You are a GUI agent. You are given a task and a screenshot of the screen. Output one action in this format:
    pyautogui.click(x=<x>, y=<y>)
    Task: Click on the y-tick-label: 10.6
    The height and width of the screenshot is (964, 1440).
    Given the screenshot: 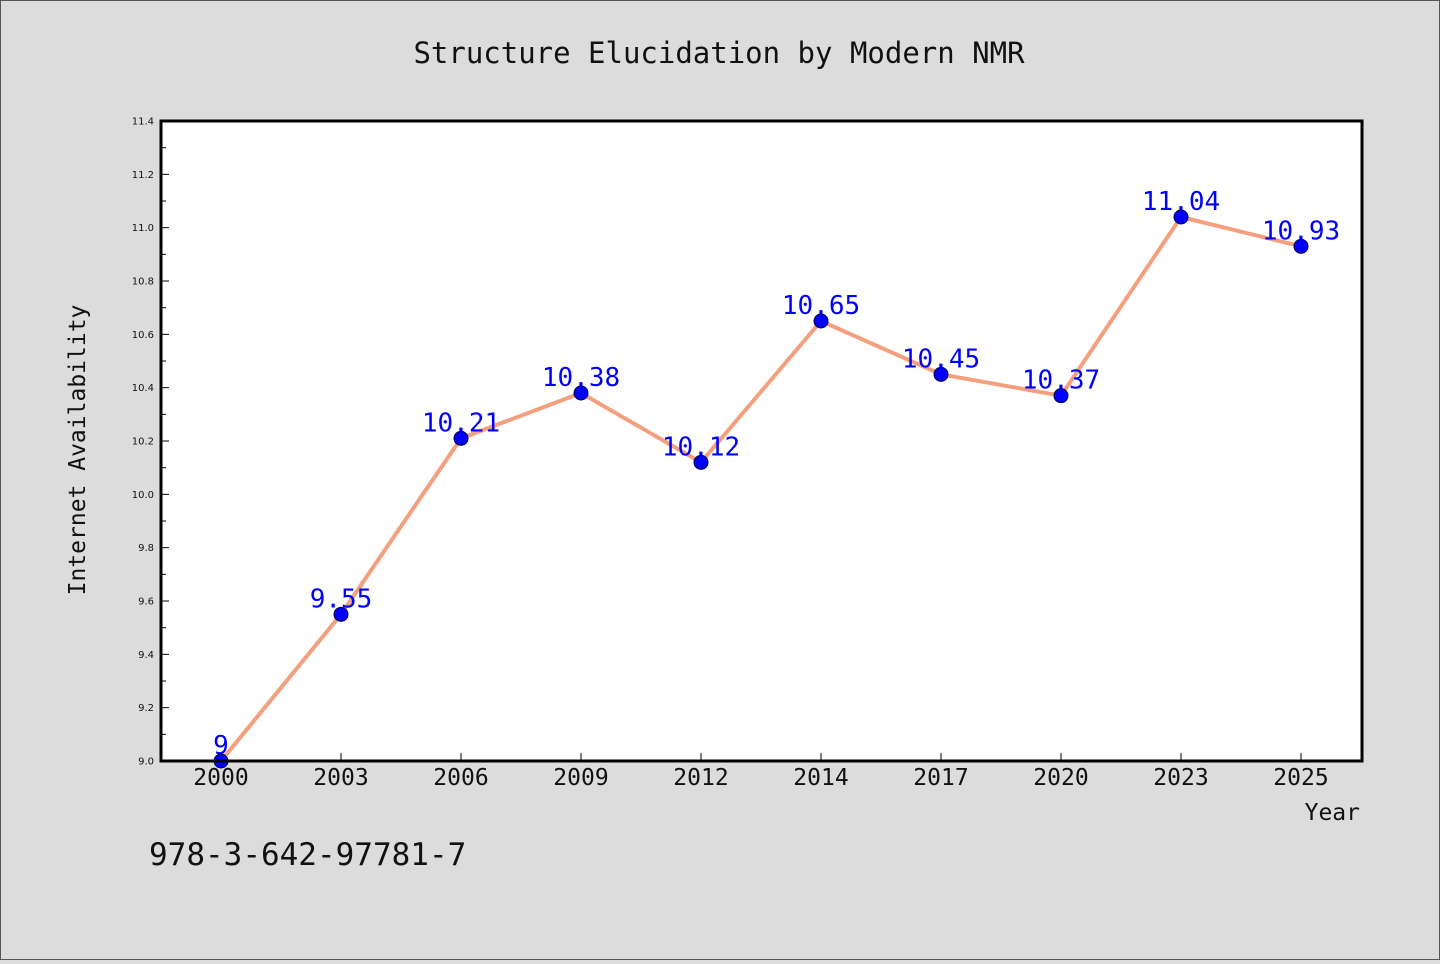 What is the action you would take?
    pyautogui.click(x=143, y=335)
    